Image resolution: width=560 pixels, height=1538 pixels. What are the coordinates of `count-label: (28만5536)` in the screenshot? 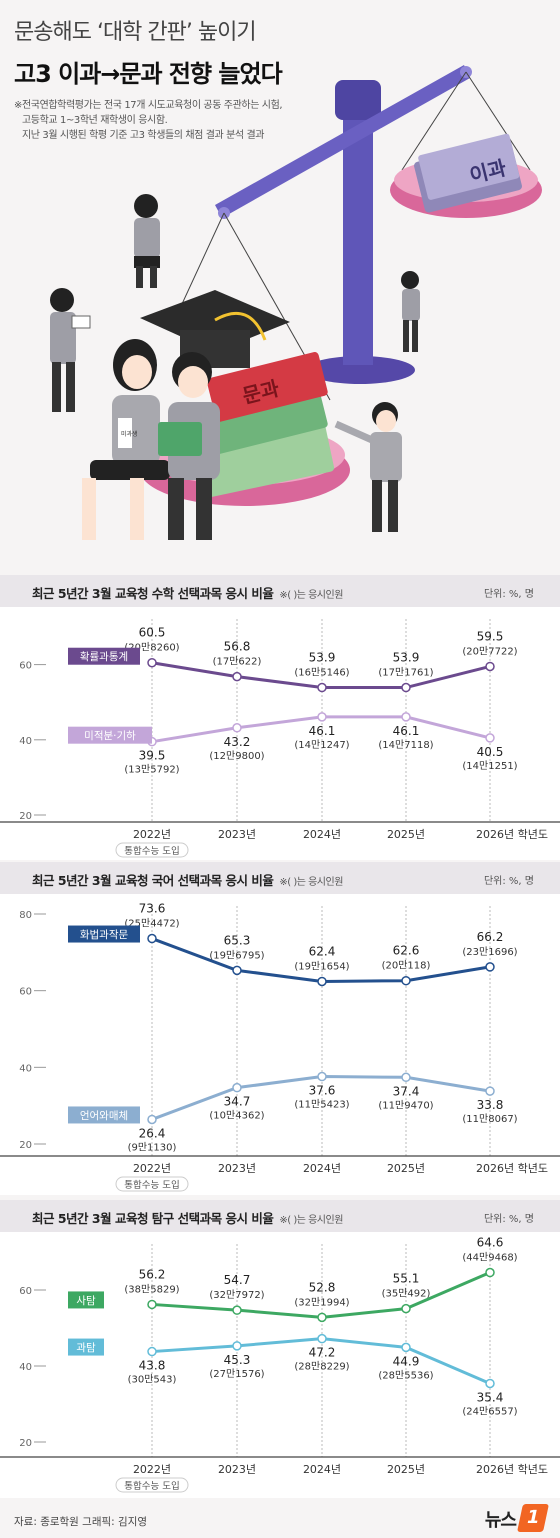 It's located at (405, 1375).